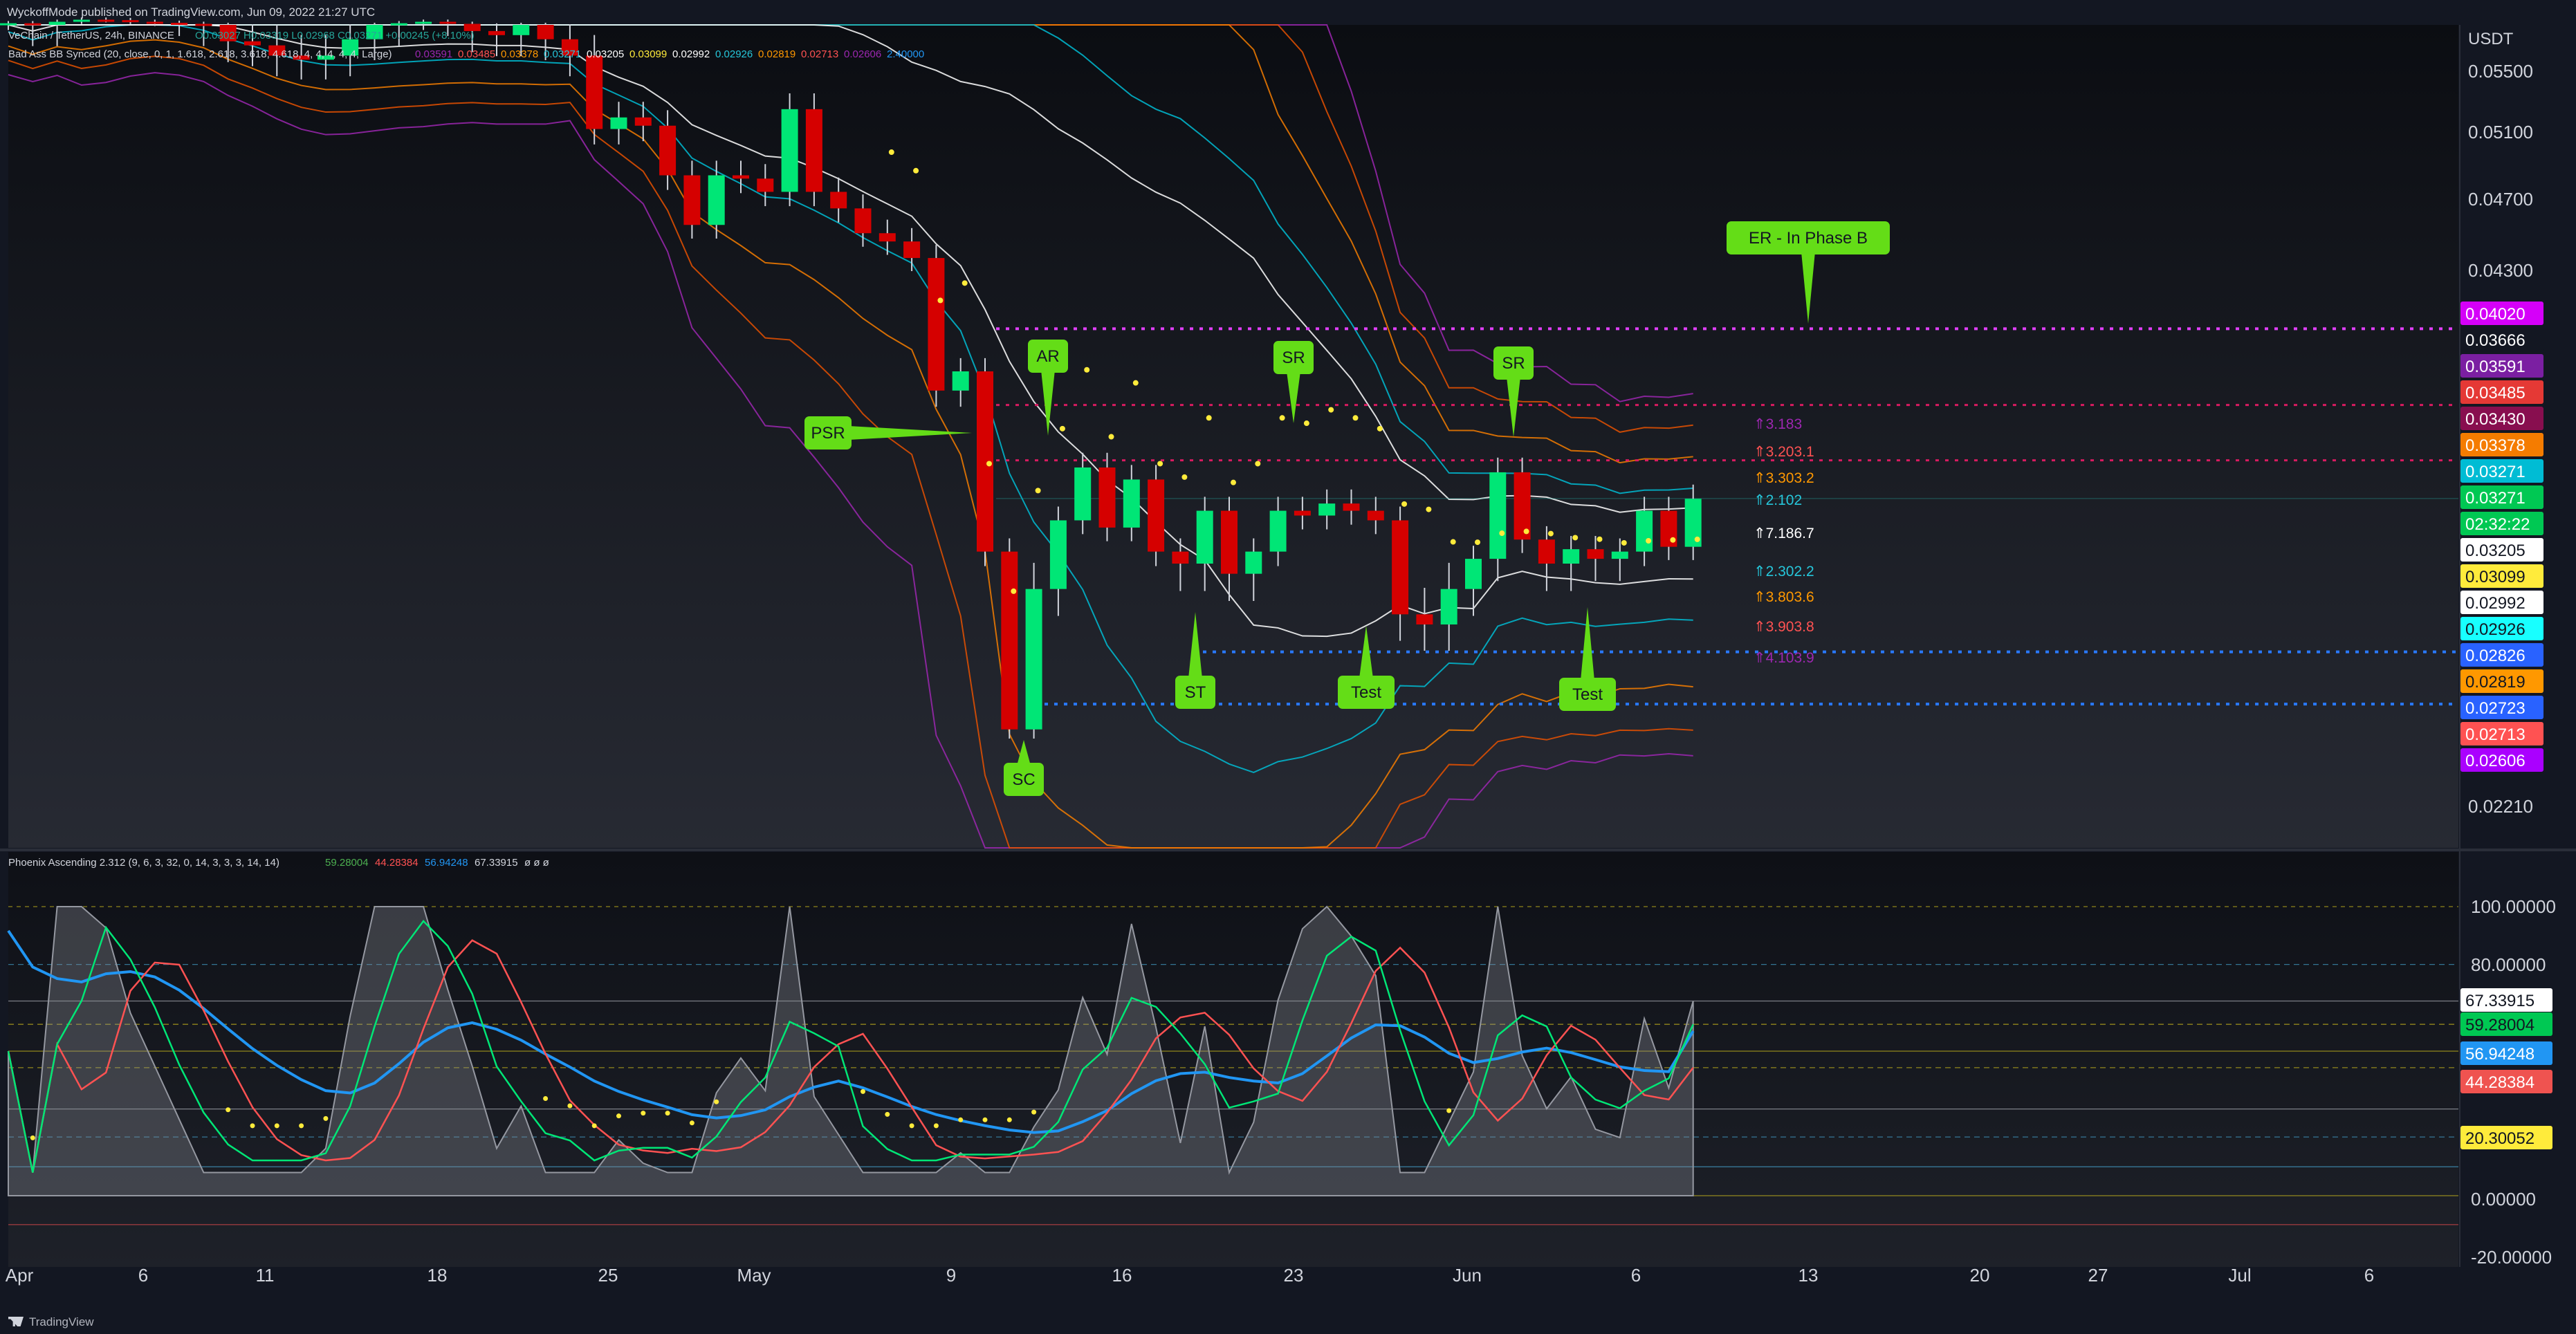 This screenshot has height=1334, width=2576. What do you see at coordinates (562, 54) in the screenshot?
I see `bb-value: 0.03271` at bounding box center [562, 54].